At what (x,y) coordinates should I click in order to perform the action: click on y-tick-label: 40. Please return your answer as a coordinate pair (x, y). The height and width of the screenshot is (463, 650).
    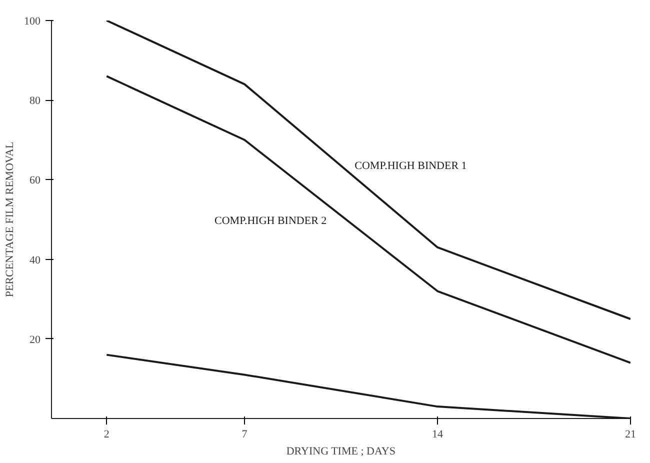
    Looking at the image, I should click on (35, 260).